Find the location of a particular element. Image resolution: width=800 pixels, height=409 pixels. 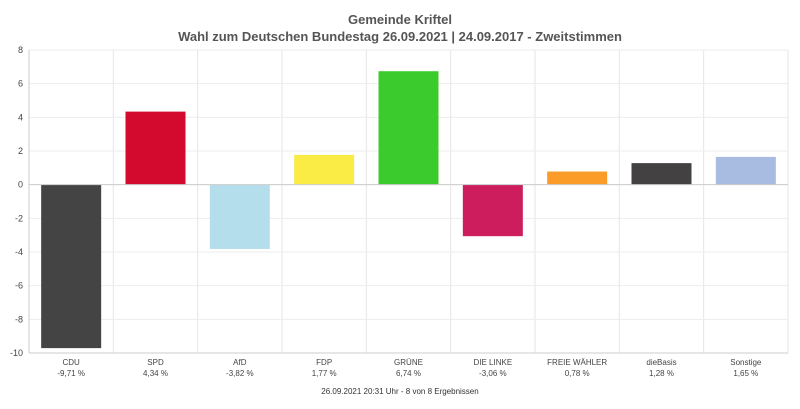

category-label: GRÜNE is located at coordinates (408, 362).